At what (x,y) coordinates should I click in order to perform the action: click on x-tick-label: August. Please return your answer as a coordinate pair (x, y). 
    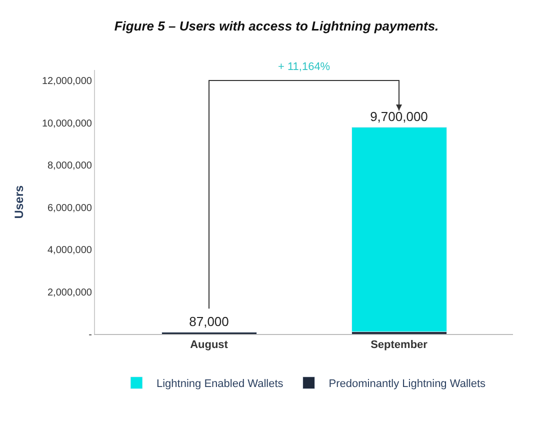
    Looking at the image, I should click on (209, 345).